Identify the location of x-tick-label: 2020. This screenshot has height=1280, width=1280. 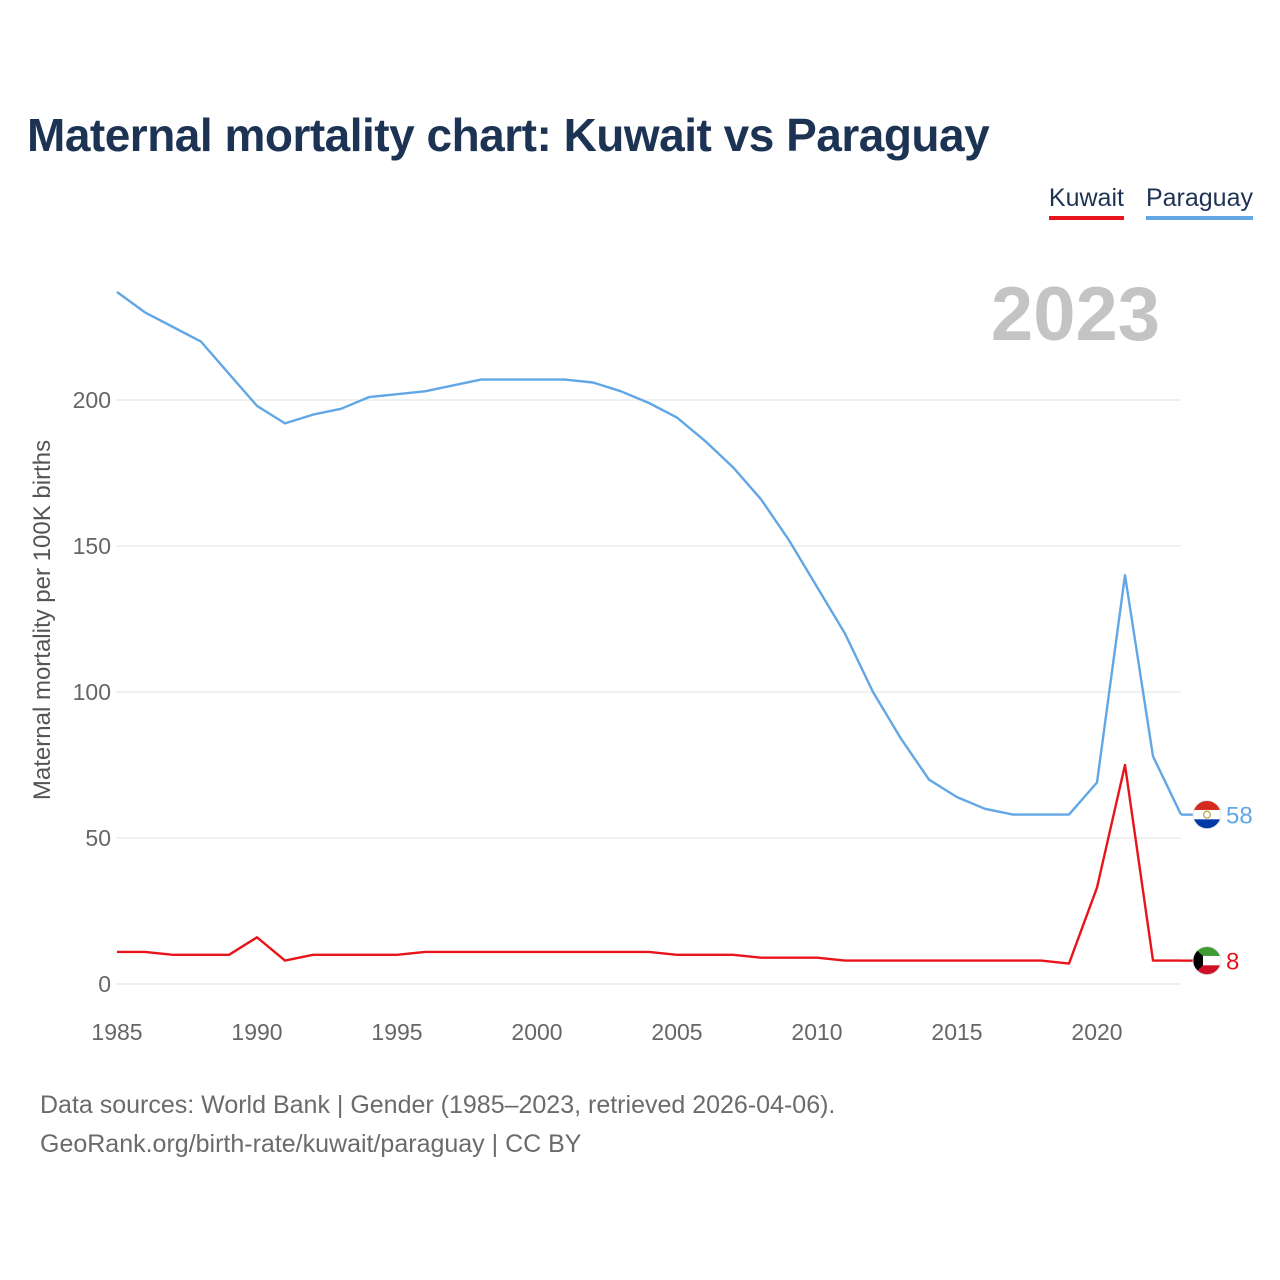
(1096, 1032).